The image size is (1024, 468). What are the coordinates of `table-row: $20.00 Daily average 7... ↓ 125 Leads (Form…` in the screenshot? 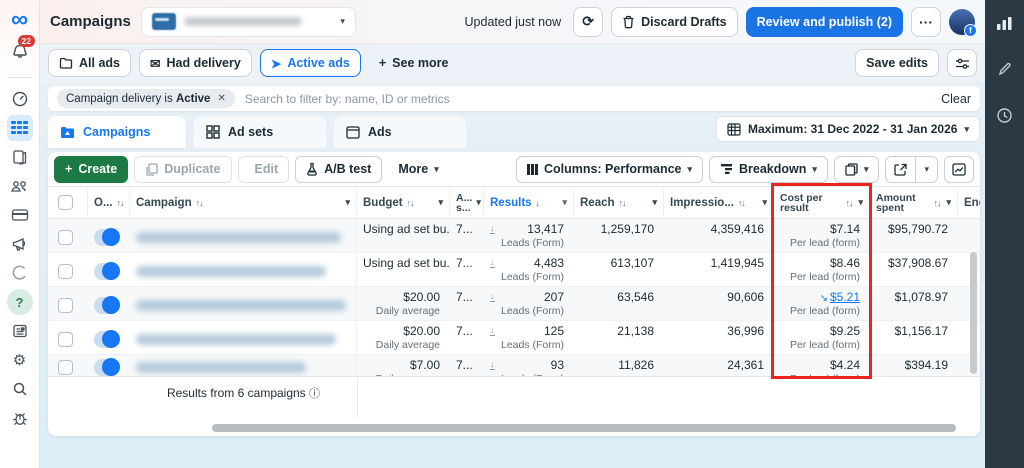 It's located at (514, 338).